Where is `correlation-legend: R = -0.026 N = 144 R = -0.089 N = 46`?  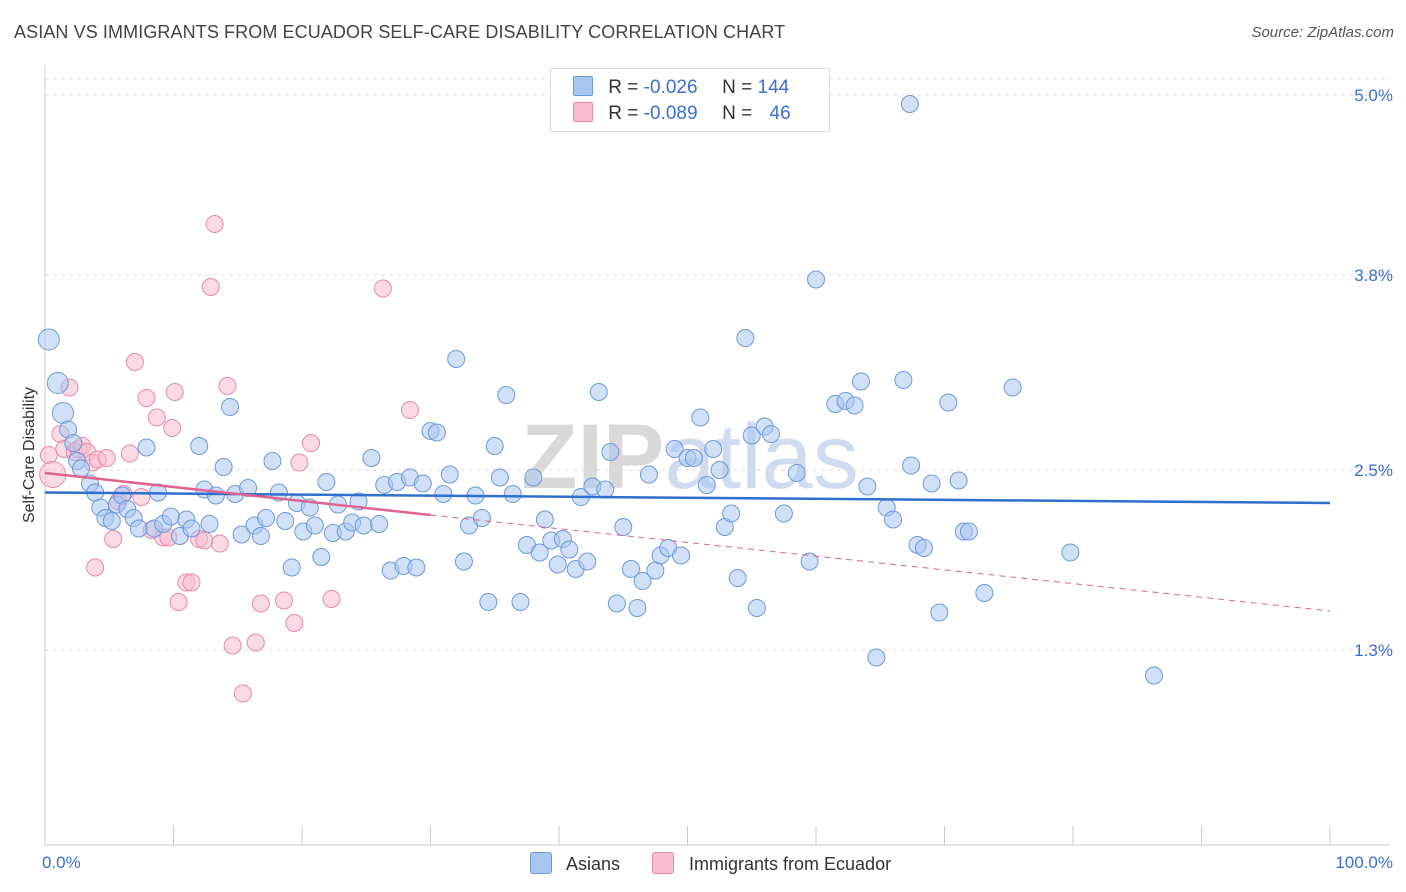
correlation-legend: R = -0.026 N = 144 R = -0.089 N = 46 is located at coordinates (690, 100).